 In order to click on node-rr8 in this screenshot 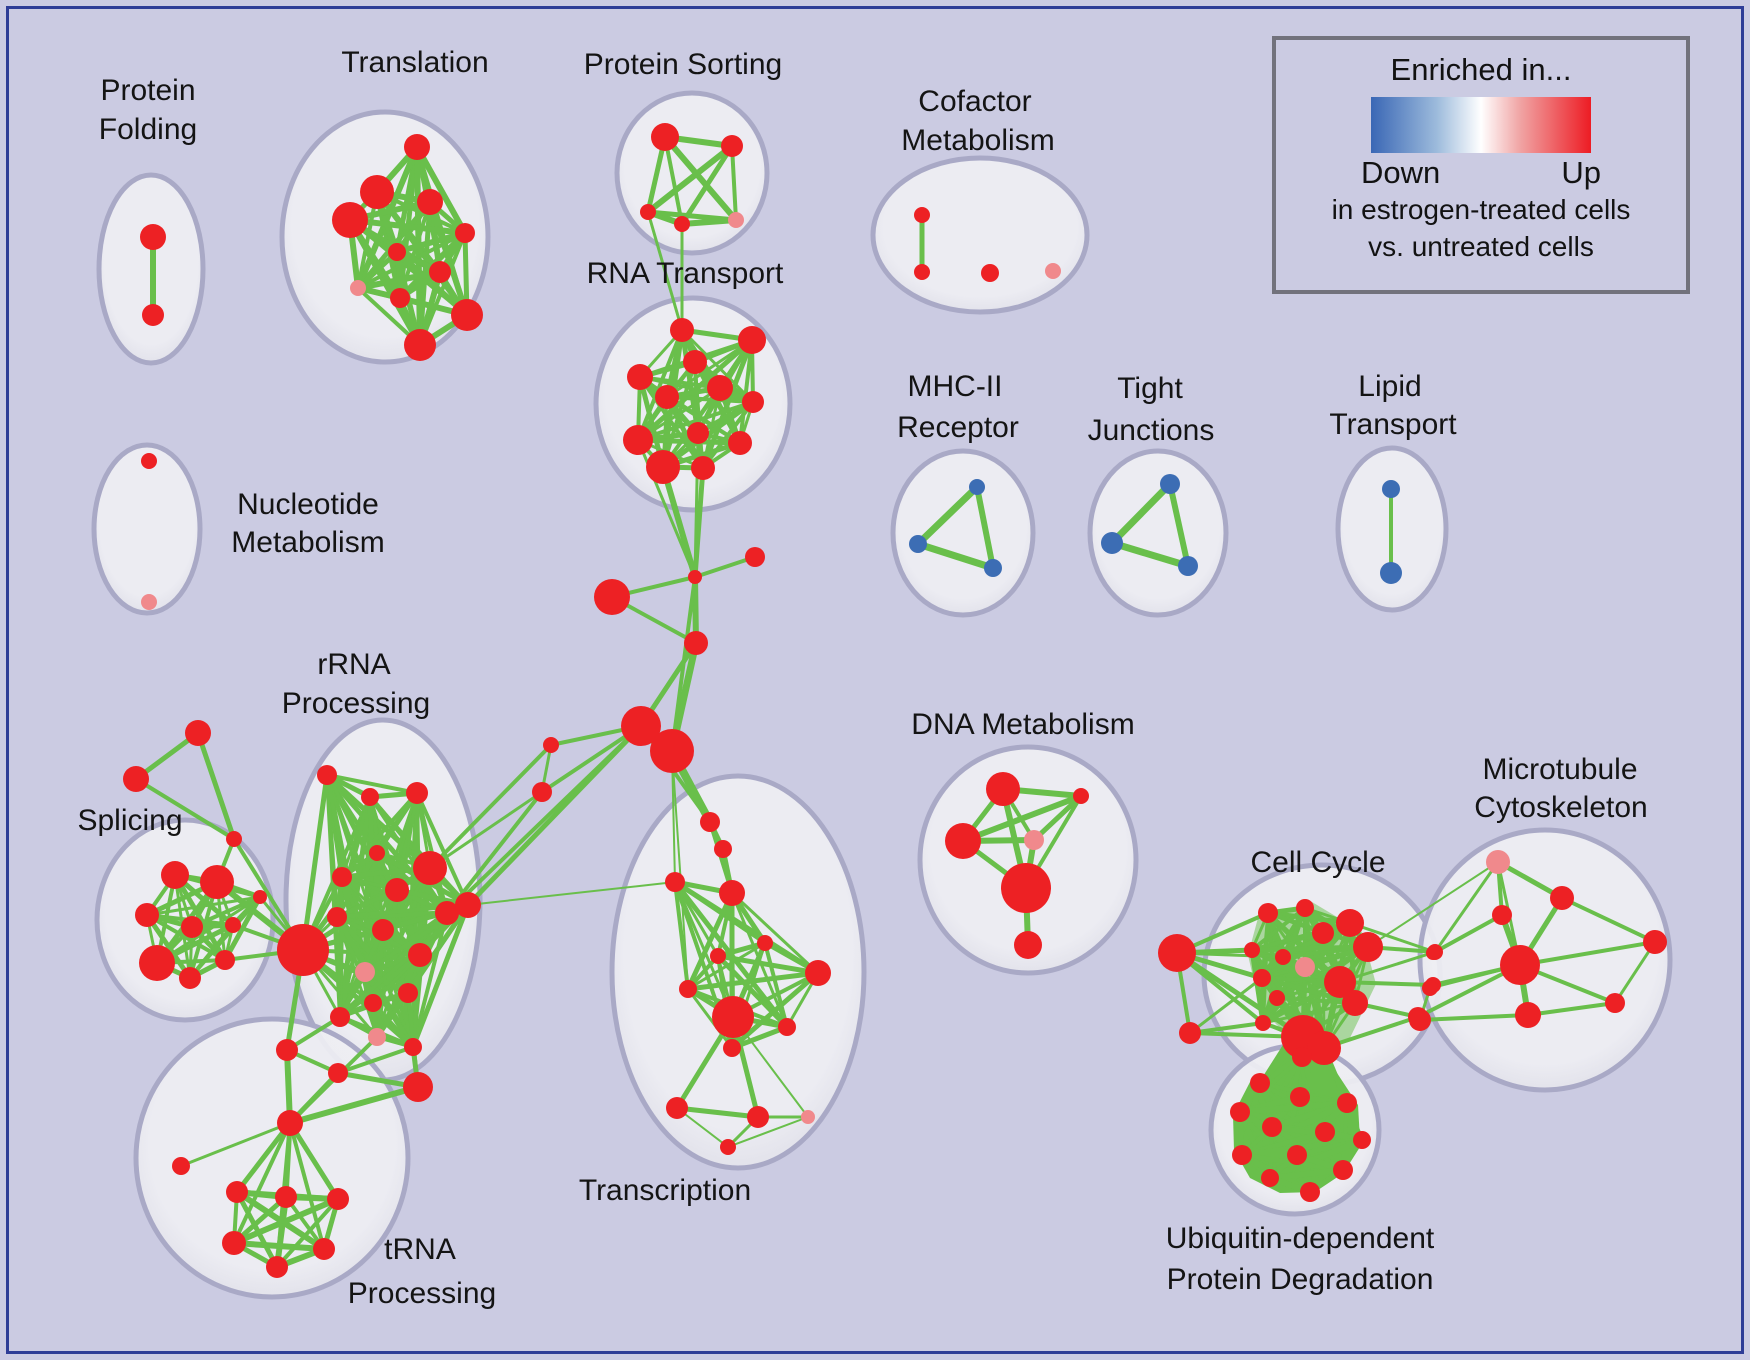, I will do `click(447, 913)`.